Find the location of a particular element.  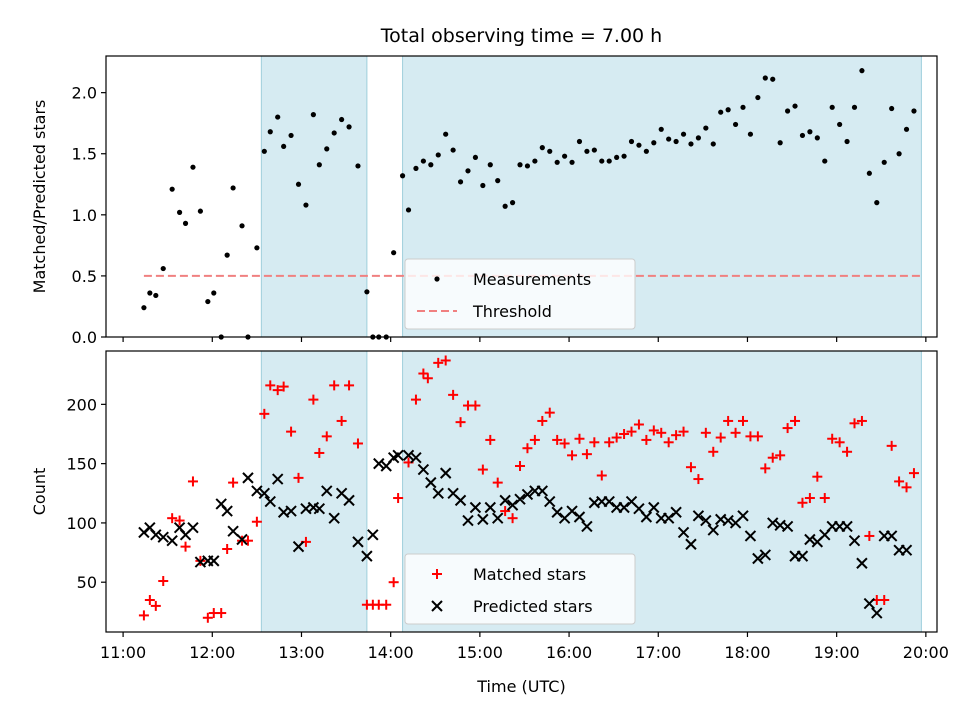

legend-box is located at coordinates (520, 294).